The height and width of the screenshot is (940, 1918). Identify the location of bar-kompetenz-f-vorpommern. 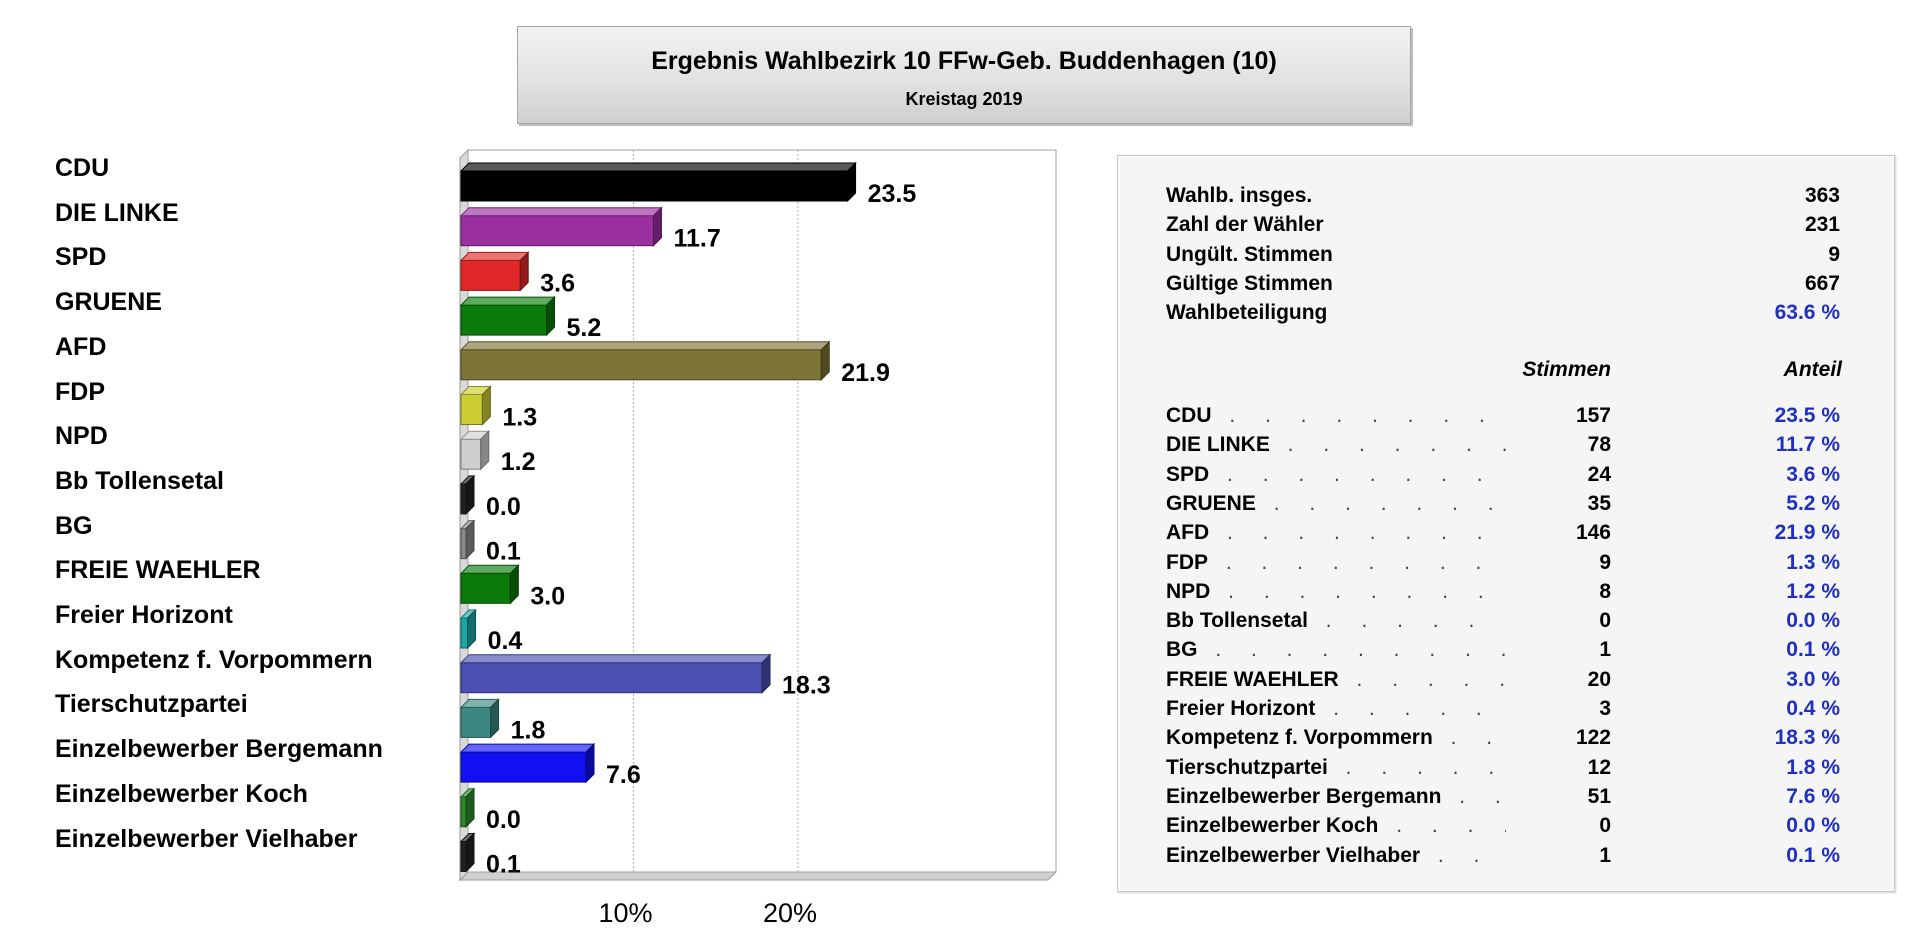
(615, 673).